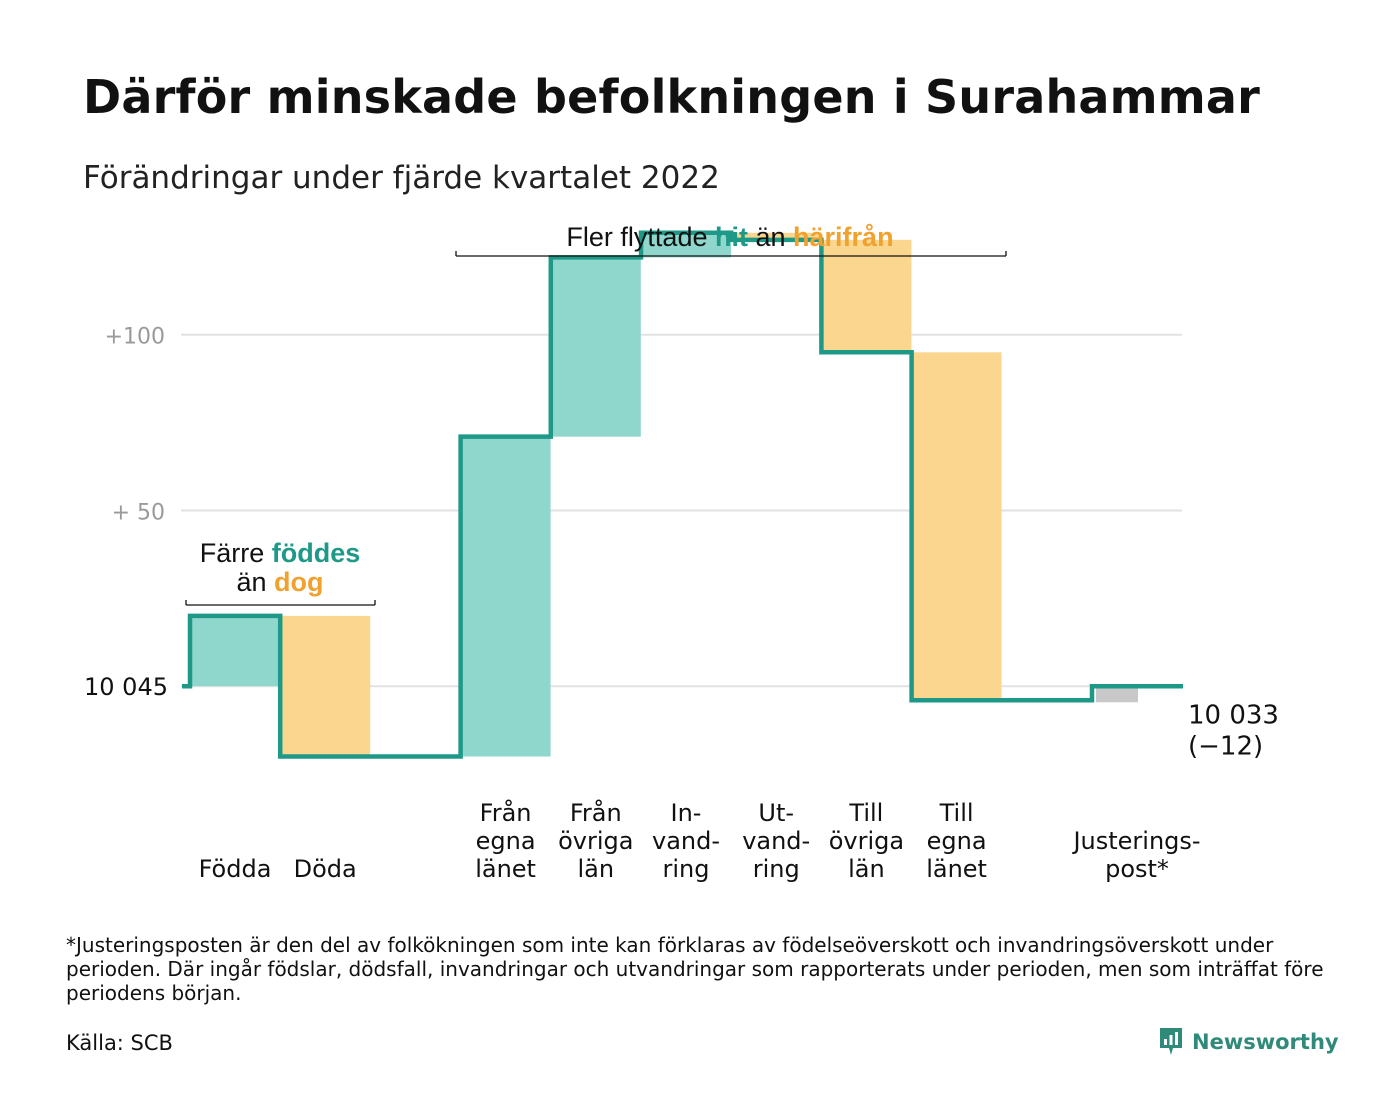 This screenshot has width=1400, height=1120. Describe the element at coordinates (686, 813) in the screenshot. I see `category-label: In-` at that location.